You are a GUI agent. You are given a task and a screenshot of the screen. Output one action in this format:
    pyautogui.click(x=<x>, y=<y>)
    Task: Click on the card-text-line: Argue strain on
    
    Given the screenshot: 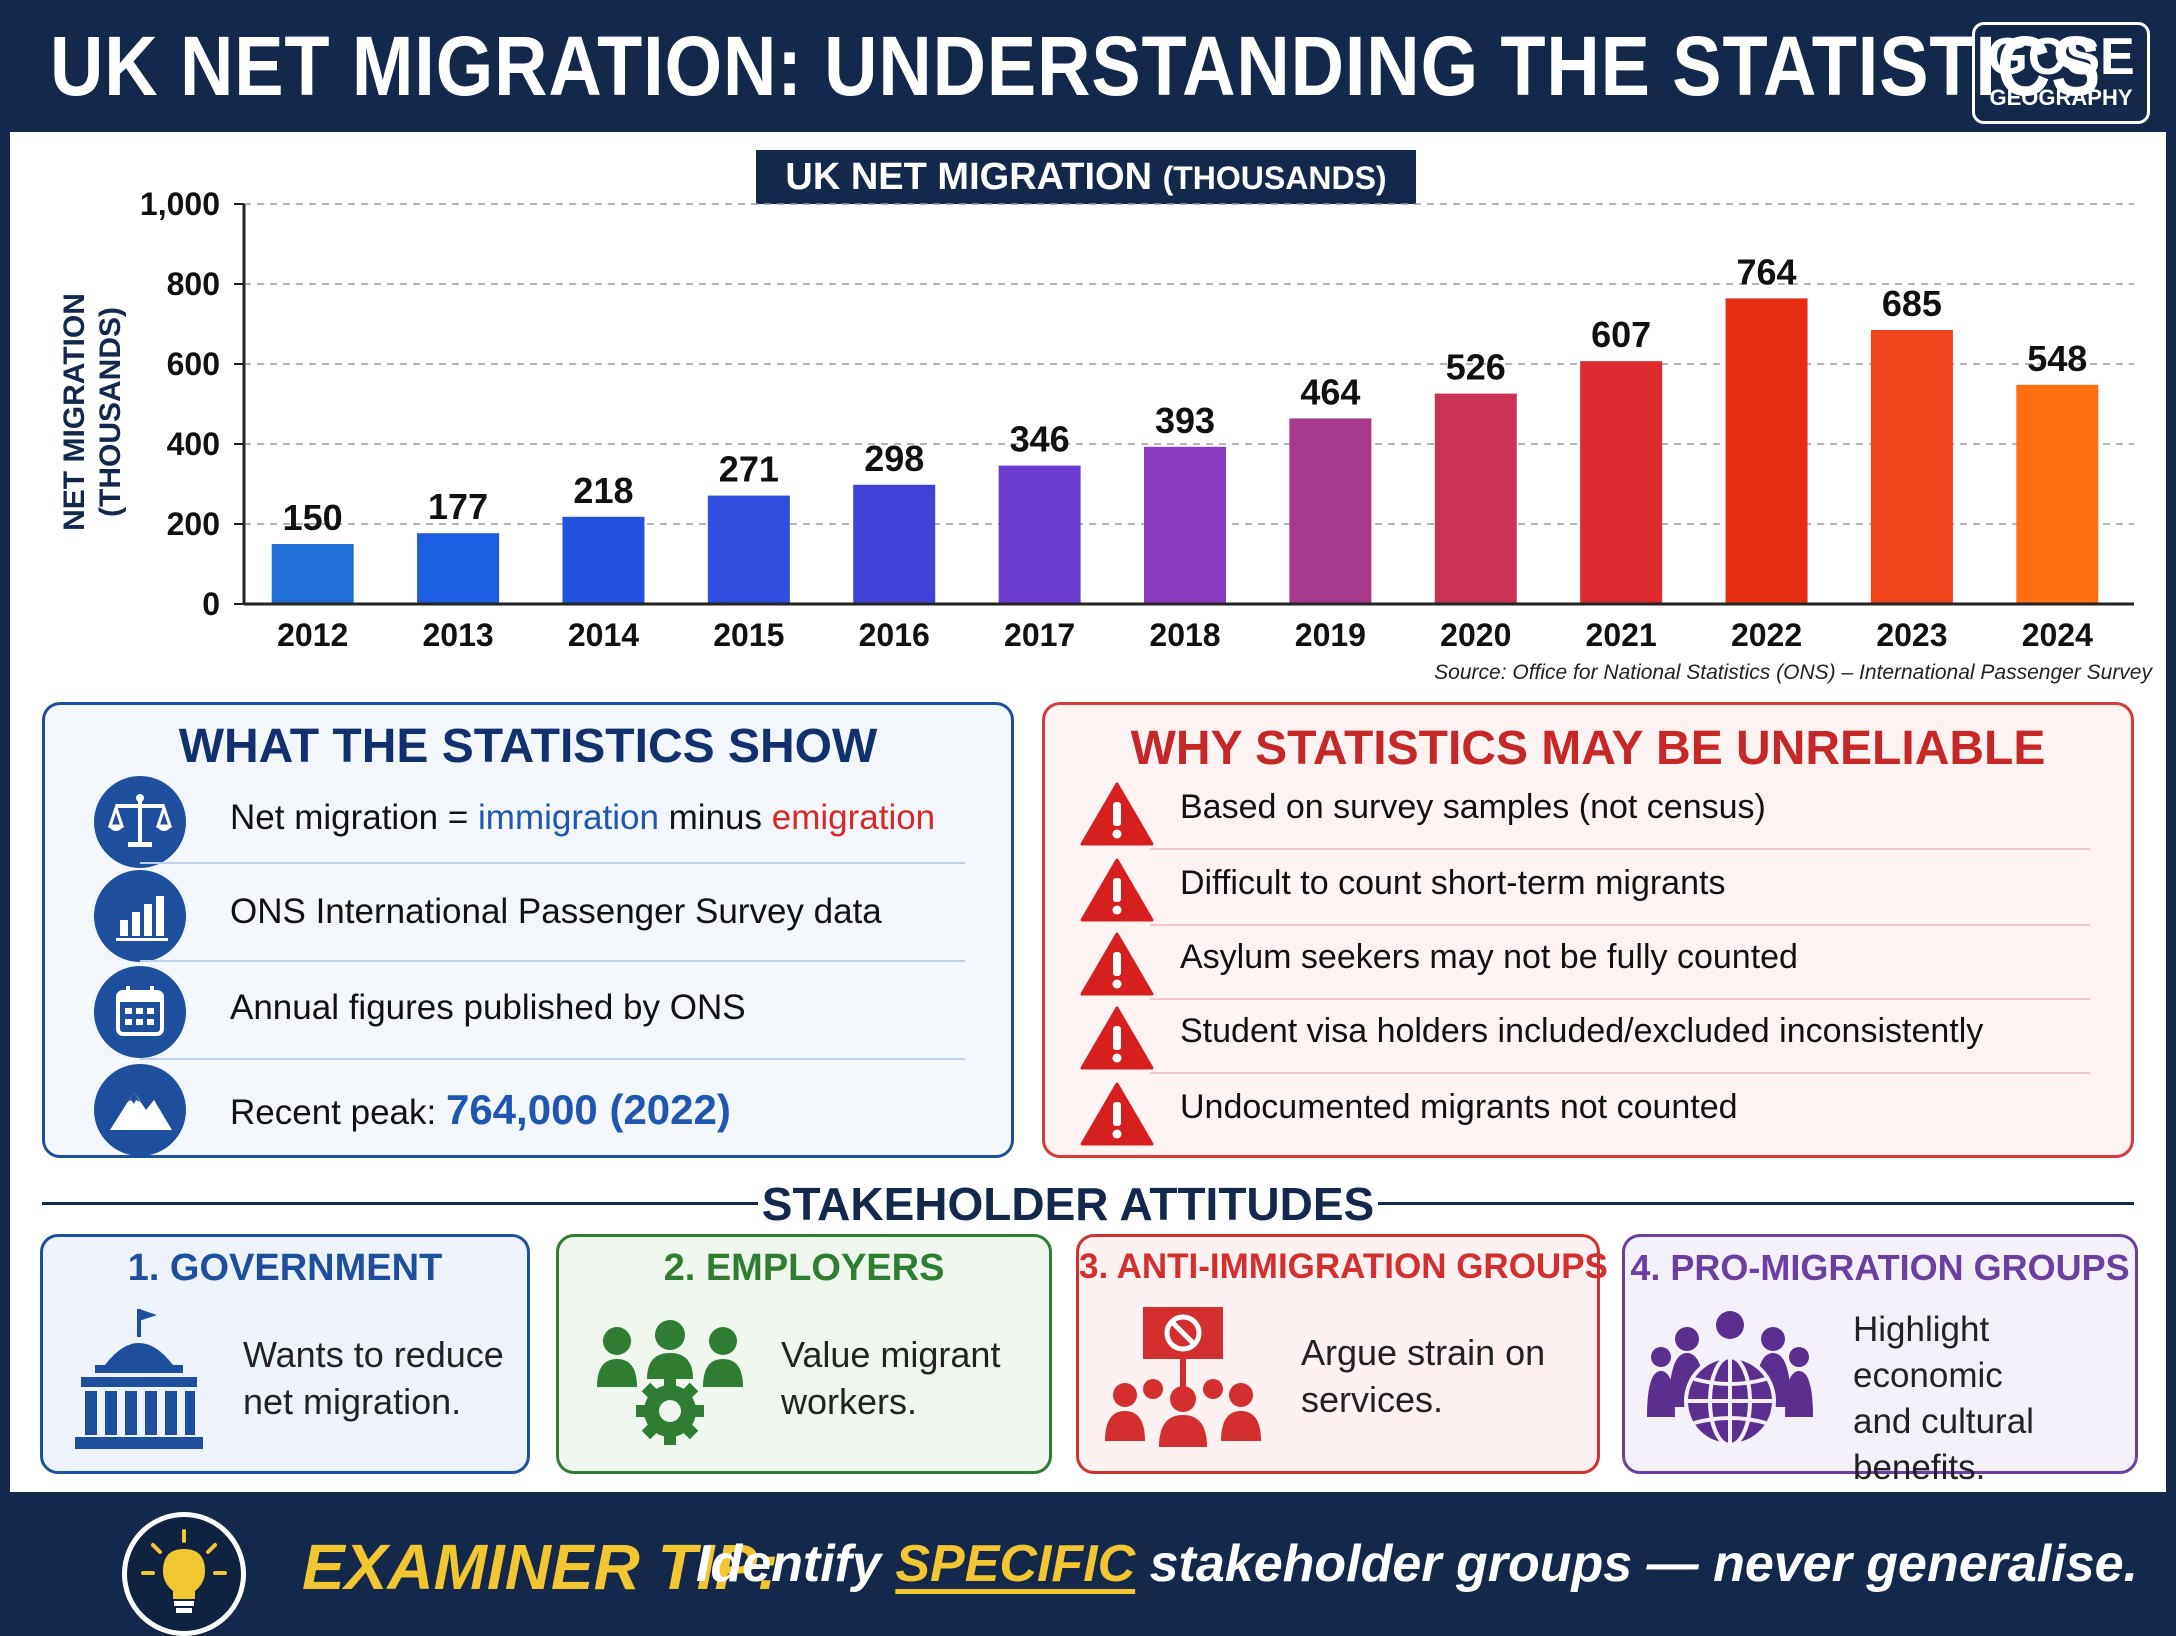 What is the action you would take?
    pyautogui.click(x=1423, y=1352)
    